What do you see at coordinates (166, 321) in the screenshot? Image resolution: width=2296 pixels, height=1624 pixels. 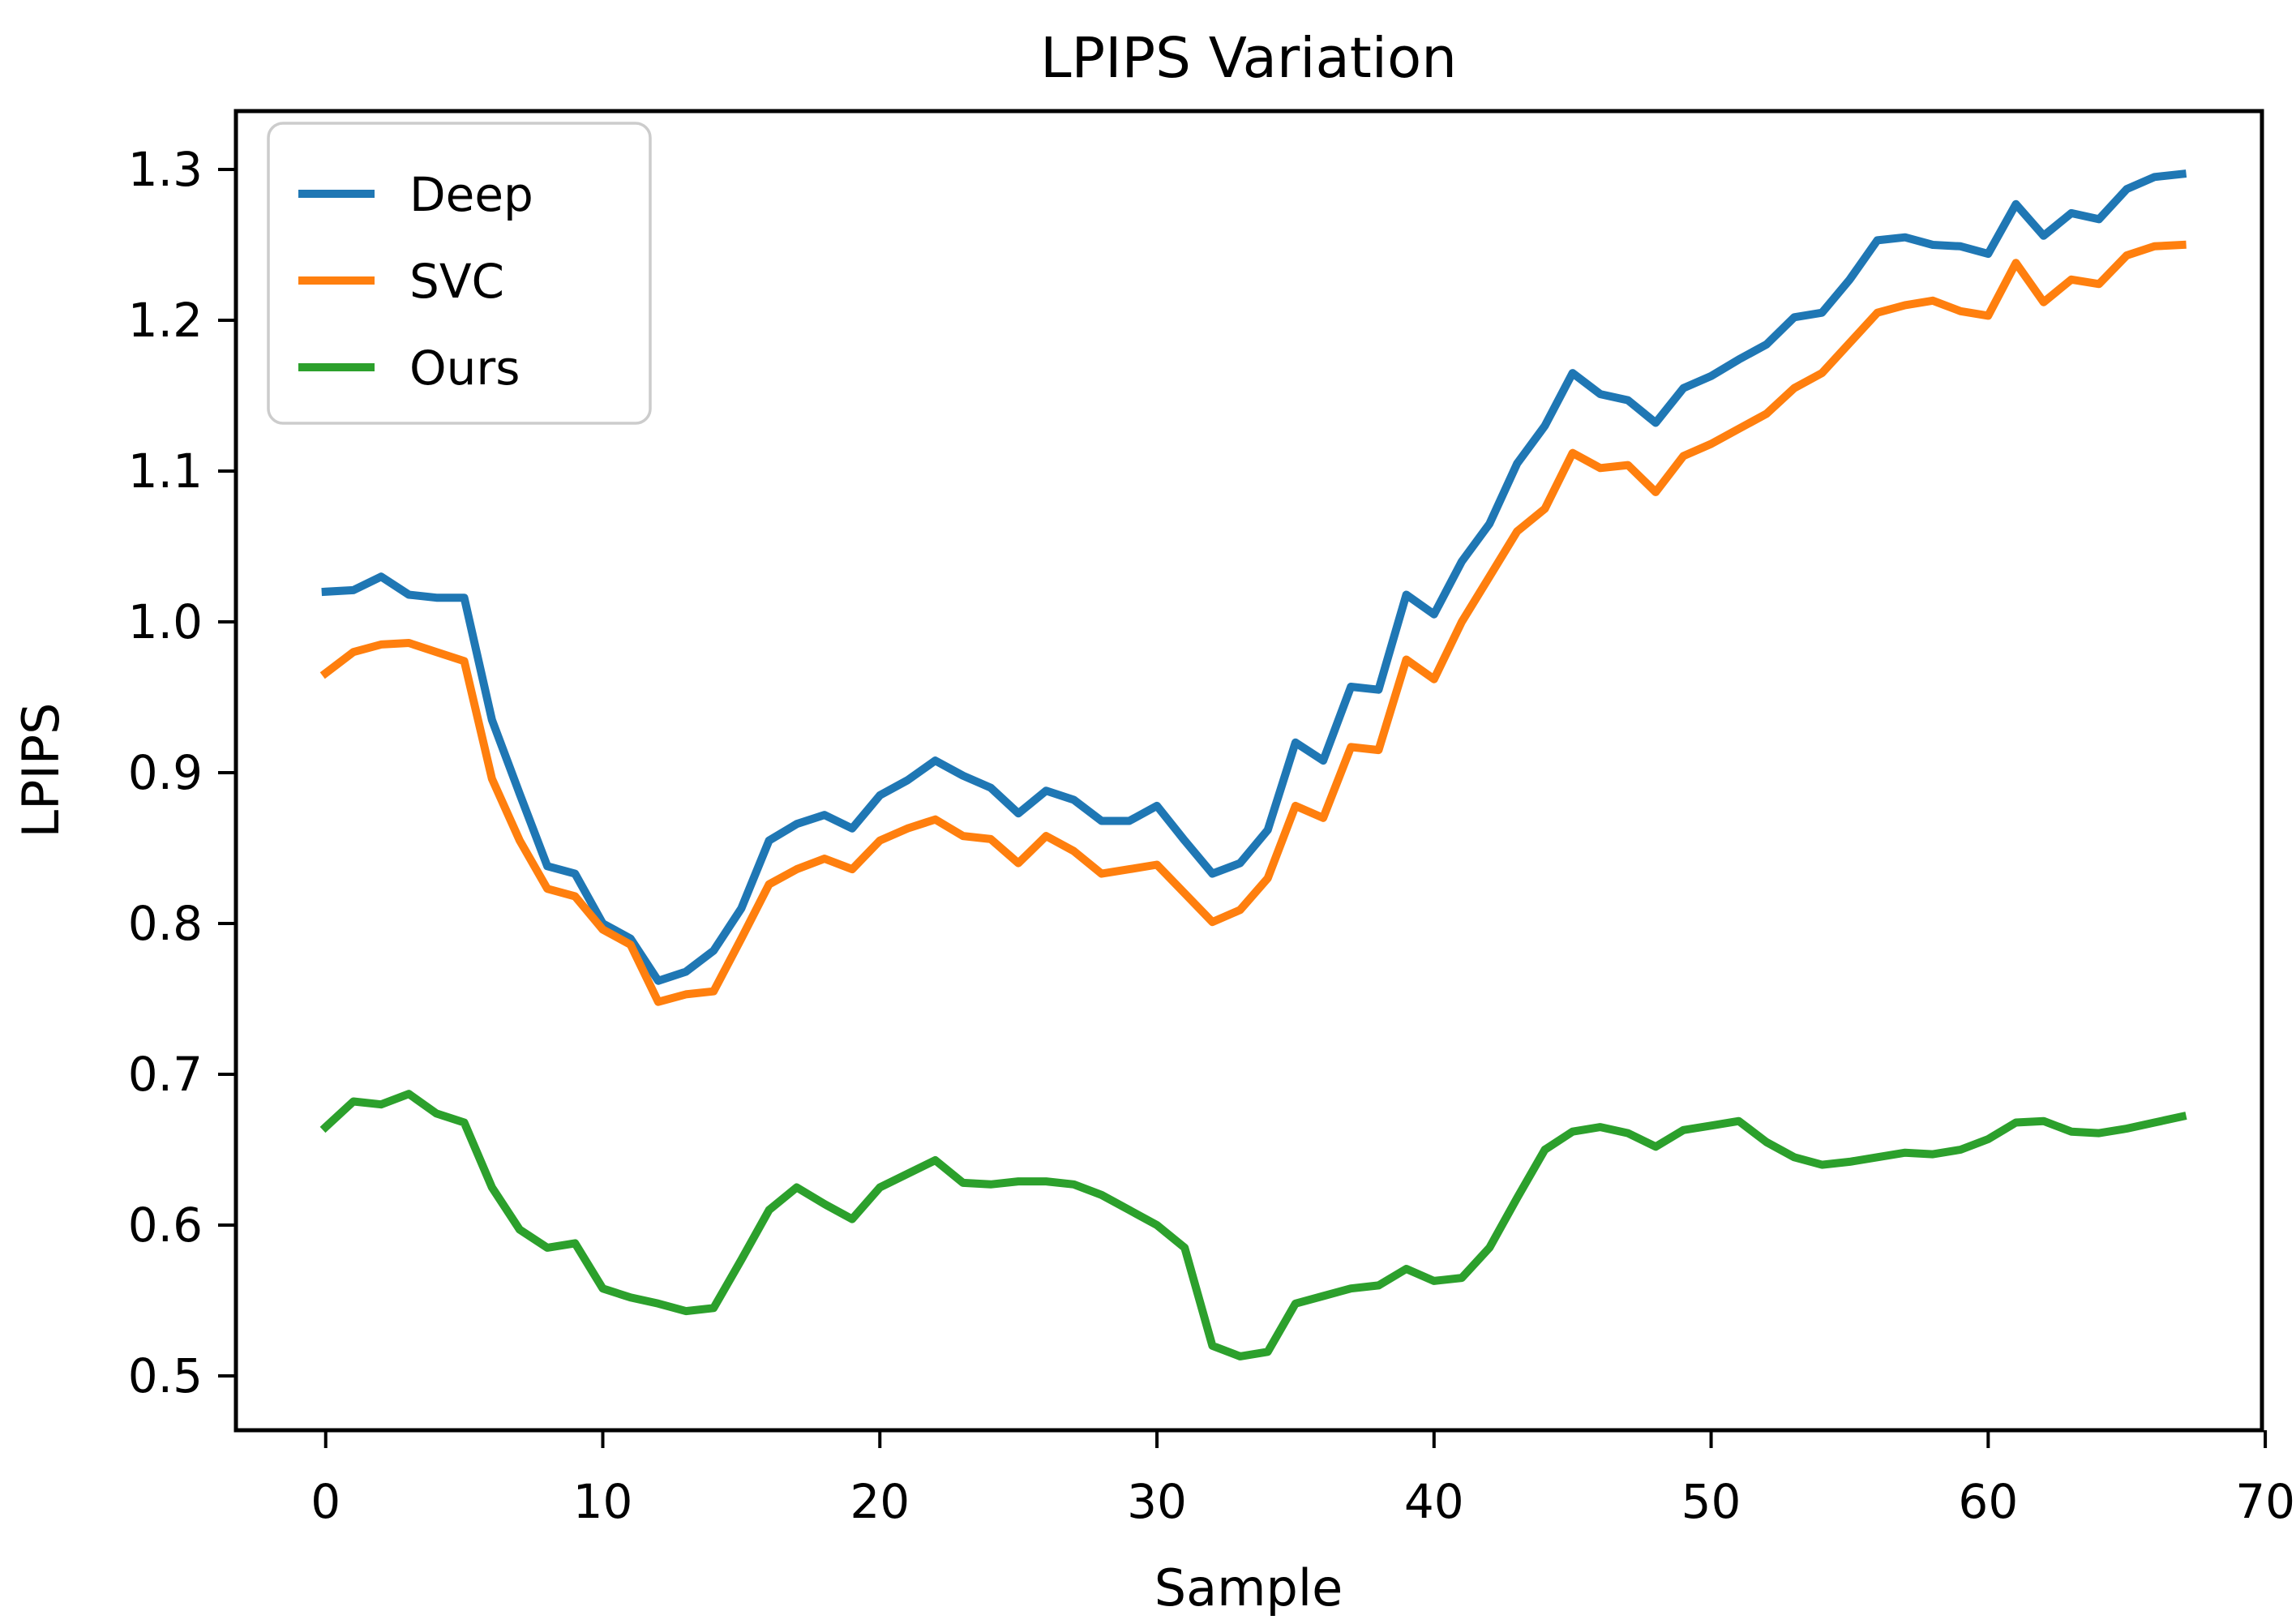 I see `y-tick-label: 1.2` at bounding box center [166, 321].